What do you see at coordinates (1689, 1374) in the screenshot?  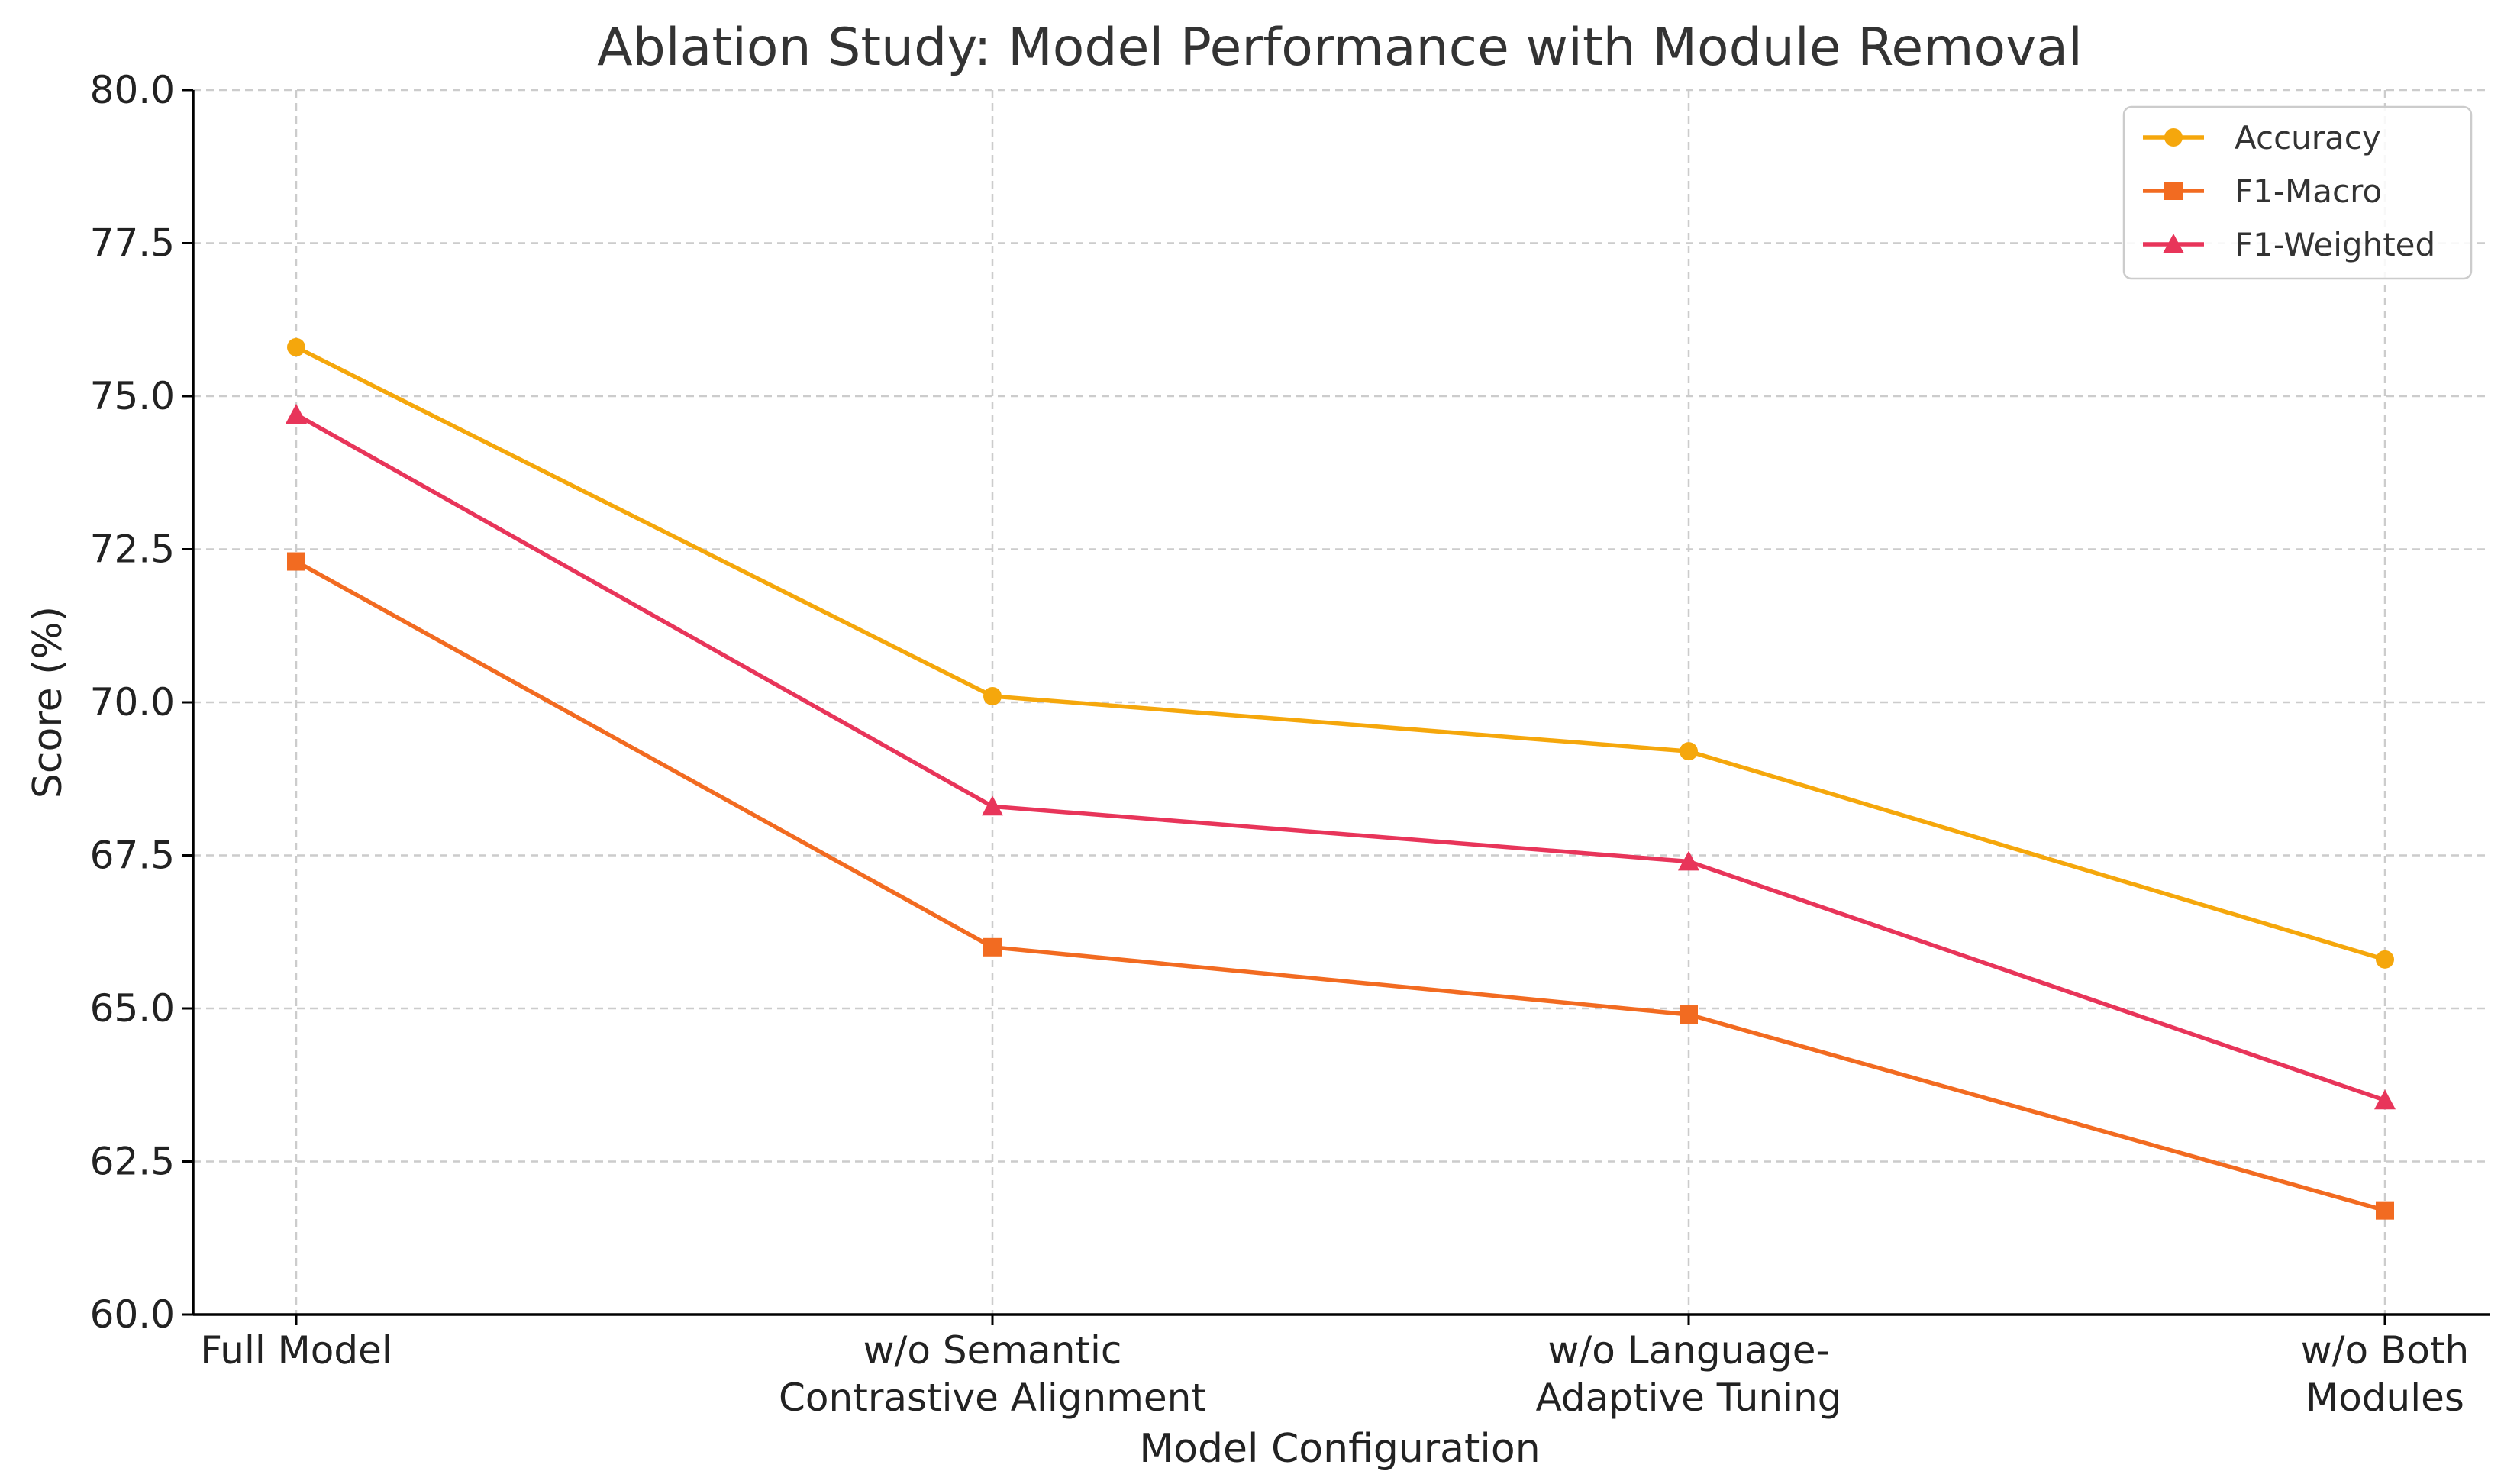 I see `x-tick-label: w/o Language-Adaptive Tuning` at bounding box center [1689, 1374].